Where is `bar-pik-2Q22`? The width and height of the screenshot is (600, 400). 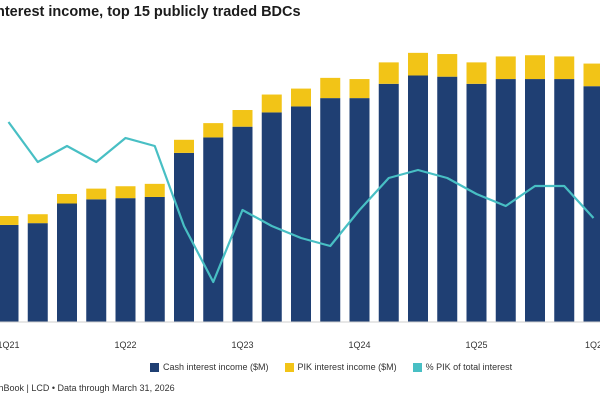
bar-pik-2Q22 is located at coordinates (154, 190).